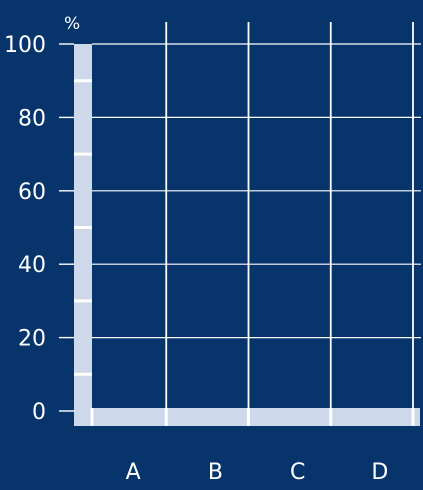 This screenshot has width=423, height=490. What do you see at coordinates (297, 472) in the screenshot?
I see `x-category-label: C` at bounding box center [297, 472].